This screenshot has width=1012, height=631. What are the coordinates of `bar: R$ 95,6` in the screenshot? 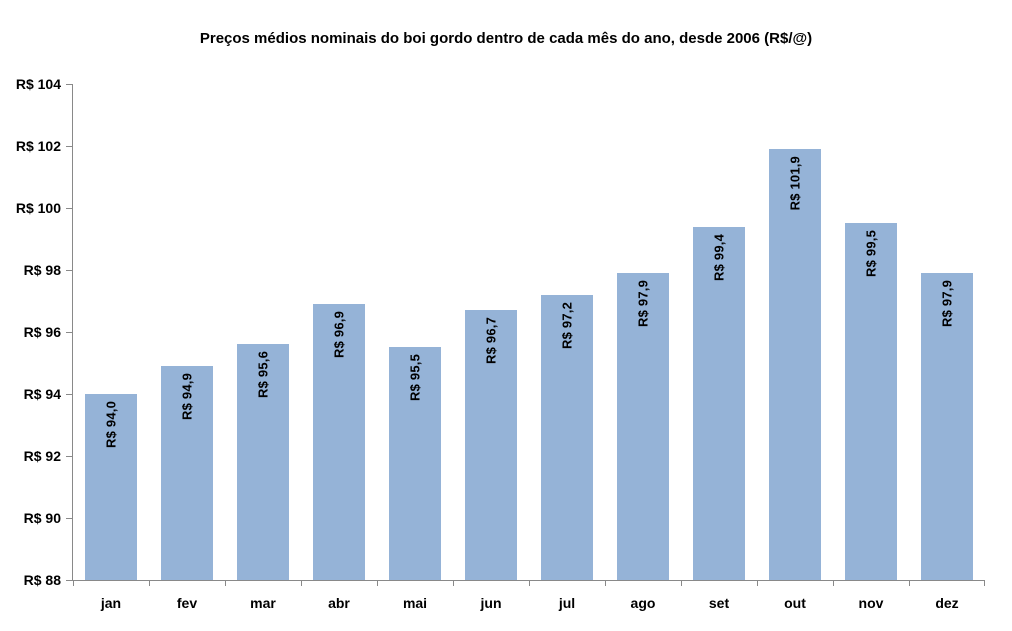 It's located at (263, 462).